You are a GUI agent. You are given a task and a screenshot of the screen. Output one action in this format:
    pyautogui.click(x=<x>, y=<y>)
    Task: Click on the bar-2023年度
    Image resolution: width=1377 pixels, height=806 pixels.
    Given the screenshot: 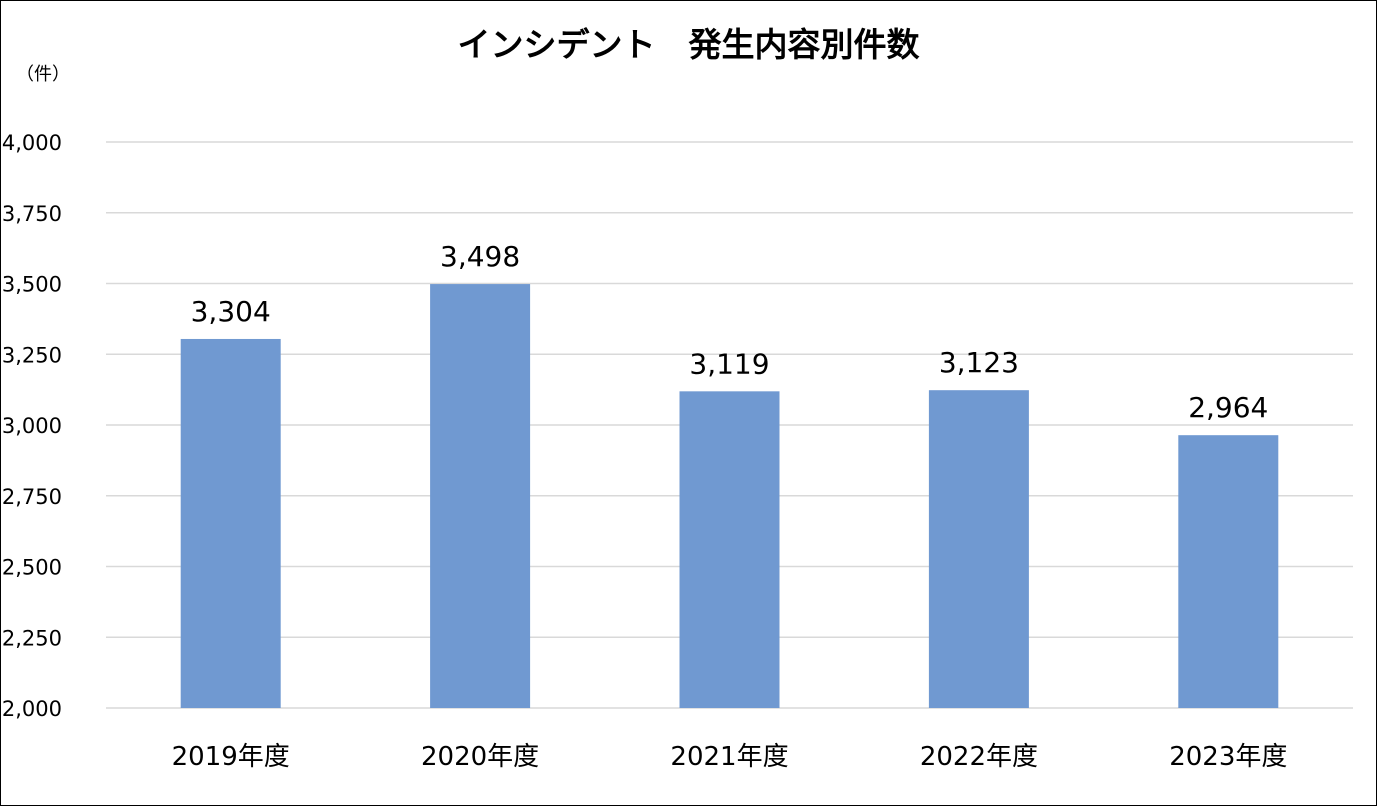 What is the action you would take?
    pyautogui.click(x=1228, y=571)
    